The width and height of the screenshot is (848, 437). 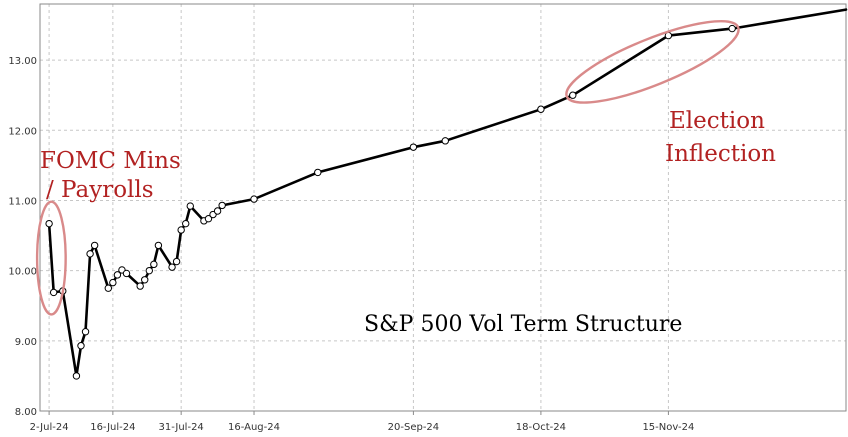 I want to click on y-axis: 8.00 9.00 10.00 11.00 12.00 13.00, so click(x=22, y=237).